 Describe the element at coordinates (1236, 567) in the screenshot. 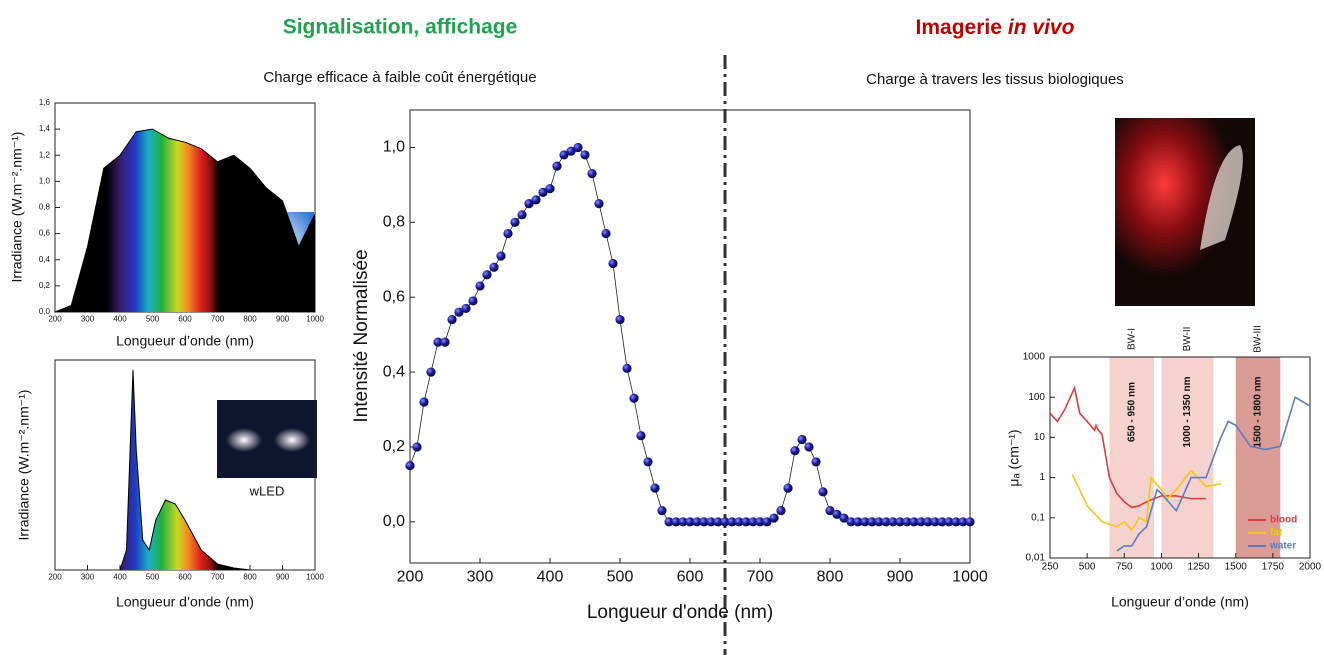

I see `x-tick-label: 1500` at that location.